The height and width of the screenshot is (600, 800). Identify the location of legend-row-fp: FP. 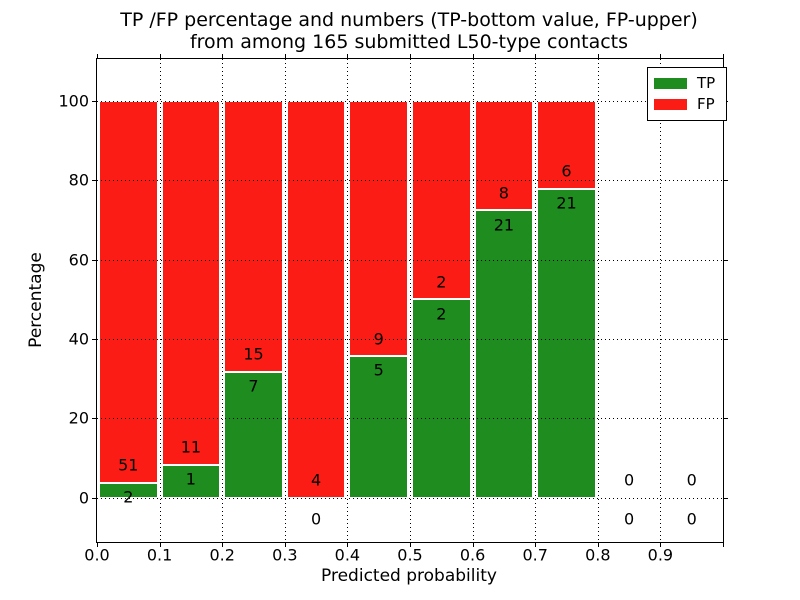
(687, 104).